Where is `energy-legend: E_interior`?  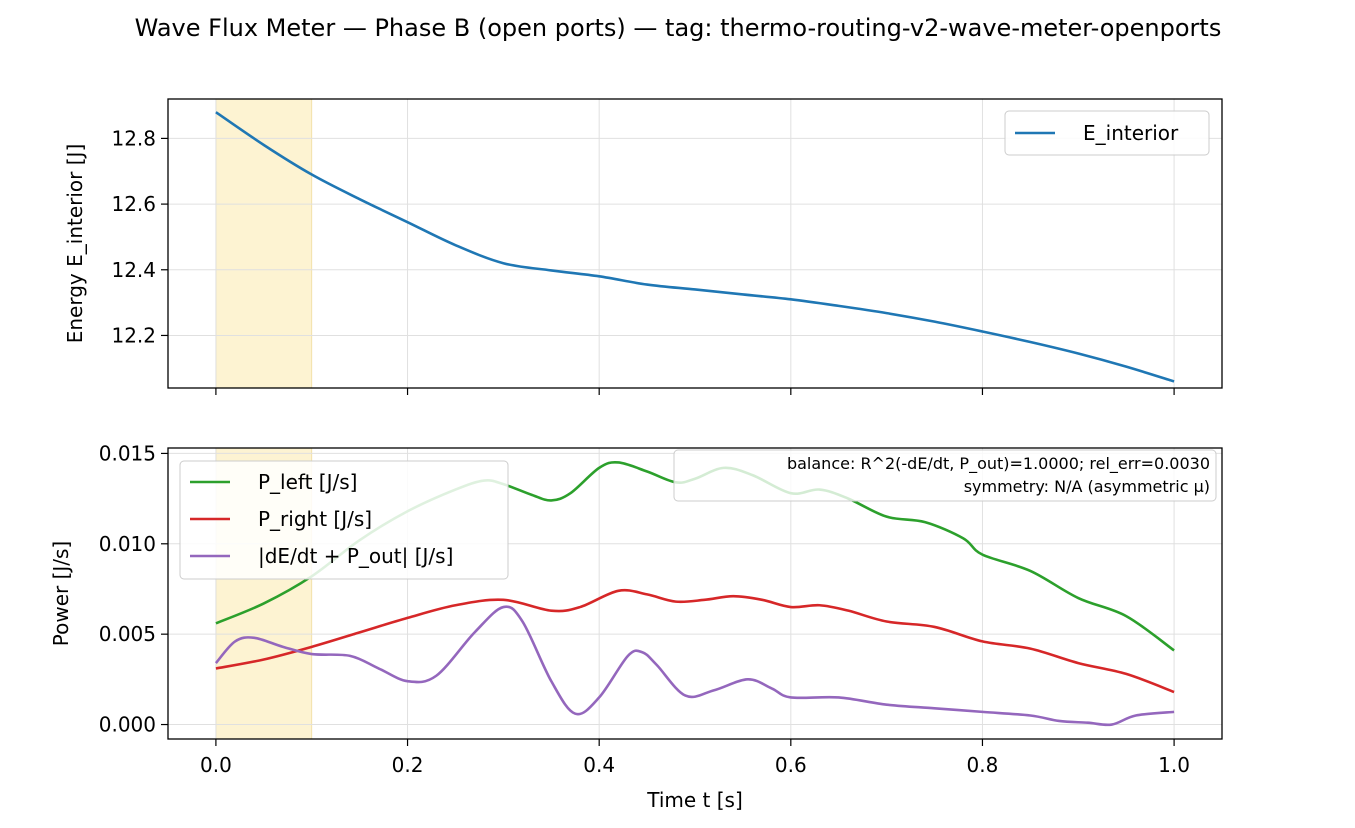
energy-legend: E_interior is located at coordinates (1107, 133).